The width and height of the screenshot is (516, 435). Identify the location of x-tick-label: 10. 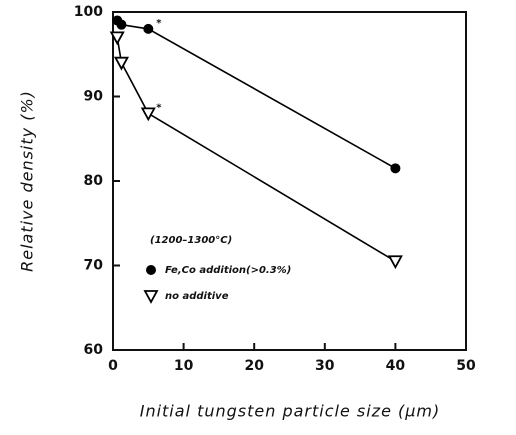
(184, 366).